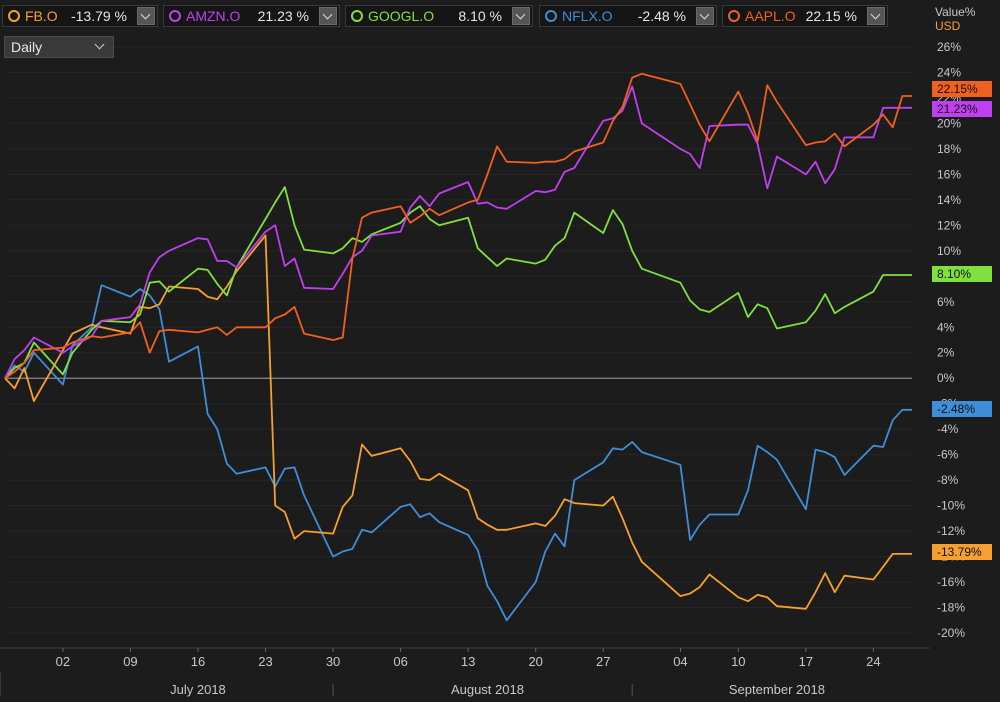 The height and width of the screenshot is (702, 1000). What do you see at coordinates (628, 16) in the screenshot?
I see `legend-item-nflx: NFLX.O -2.48 %` at bounding box center [628, 16].